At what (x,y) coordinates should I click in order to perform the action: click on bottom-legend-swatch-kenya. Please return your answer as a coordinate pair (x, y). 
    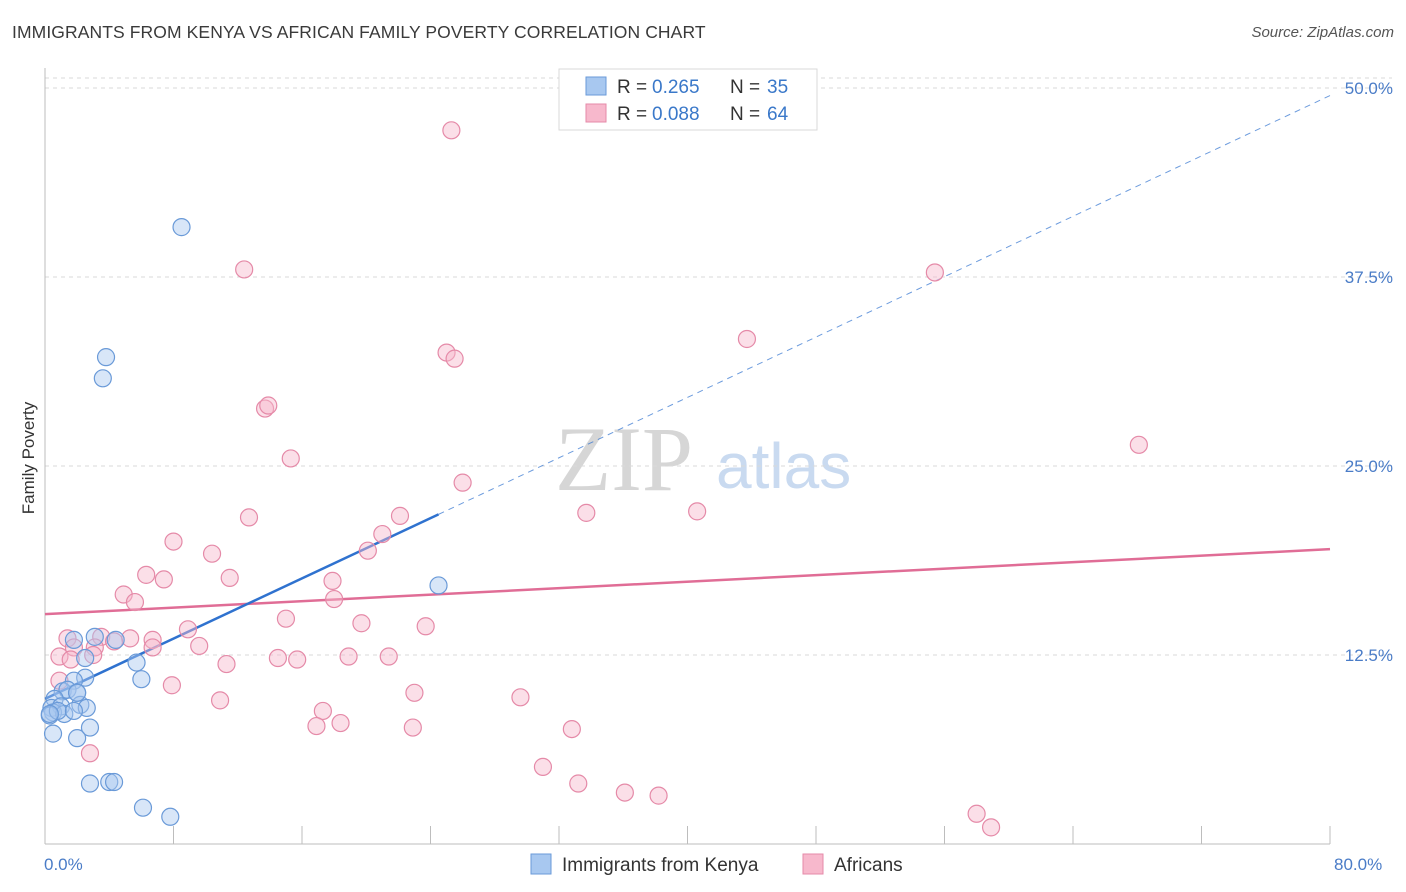
    Looking at the image, I should click on (541, 864).